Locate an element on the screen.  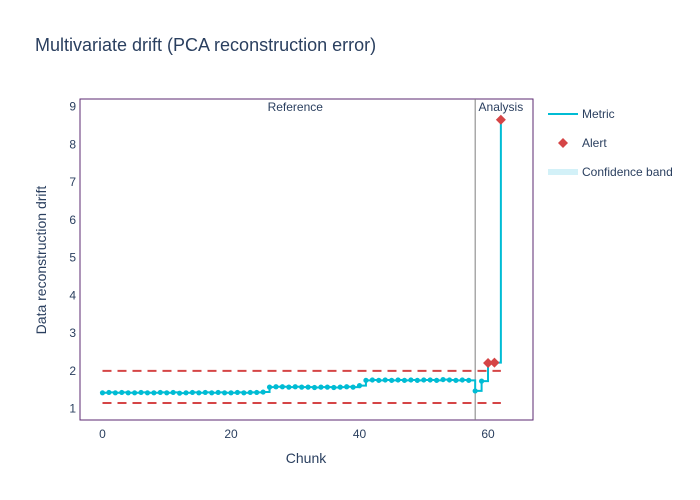
y-tick-label: 3 is located at coordinates (72, 333).